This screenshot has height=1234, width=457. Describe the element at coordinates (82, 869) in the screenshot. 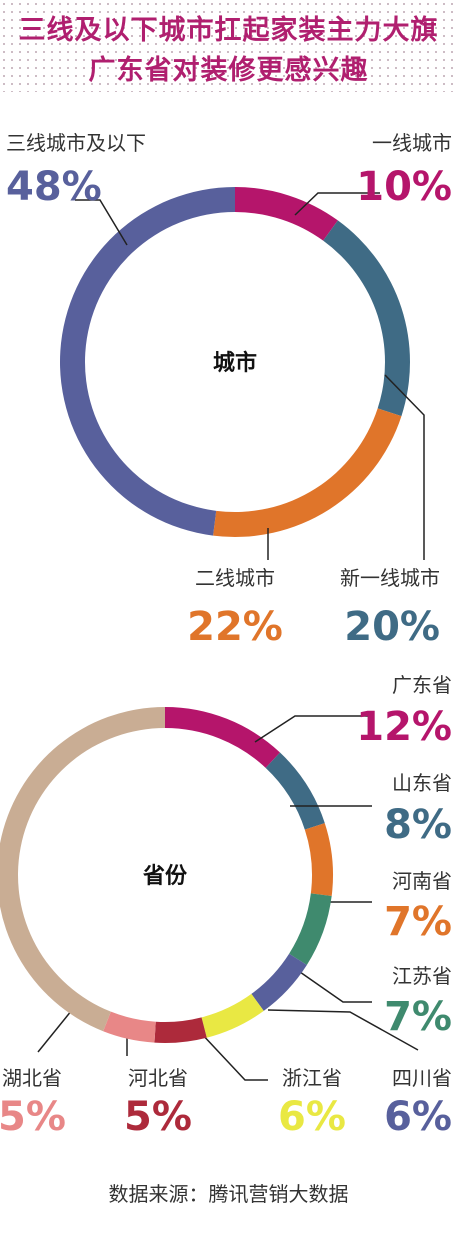

I see `slice-other` at that location.